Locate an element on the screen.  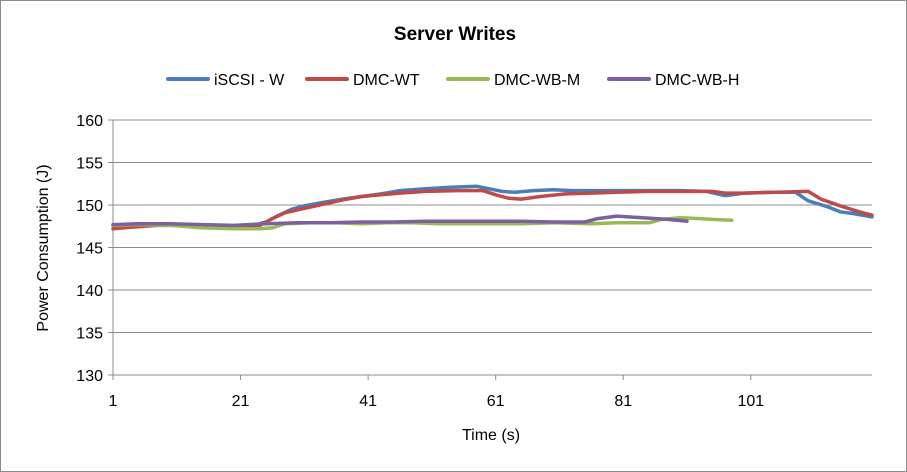
y-tick-label: 160 is located at coordinates (89, 121).